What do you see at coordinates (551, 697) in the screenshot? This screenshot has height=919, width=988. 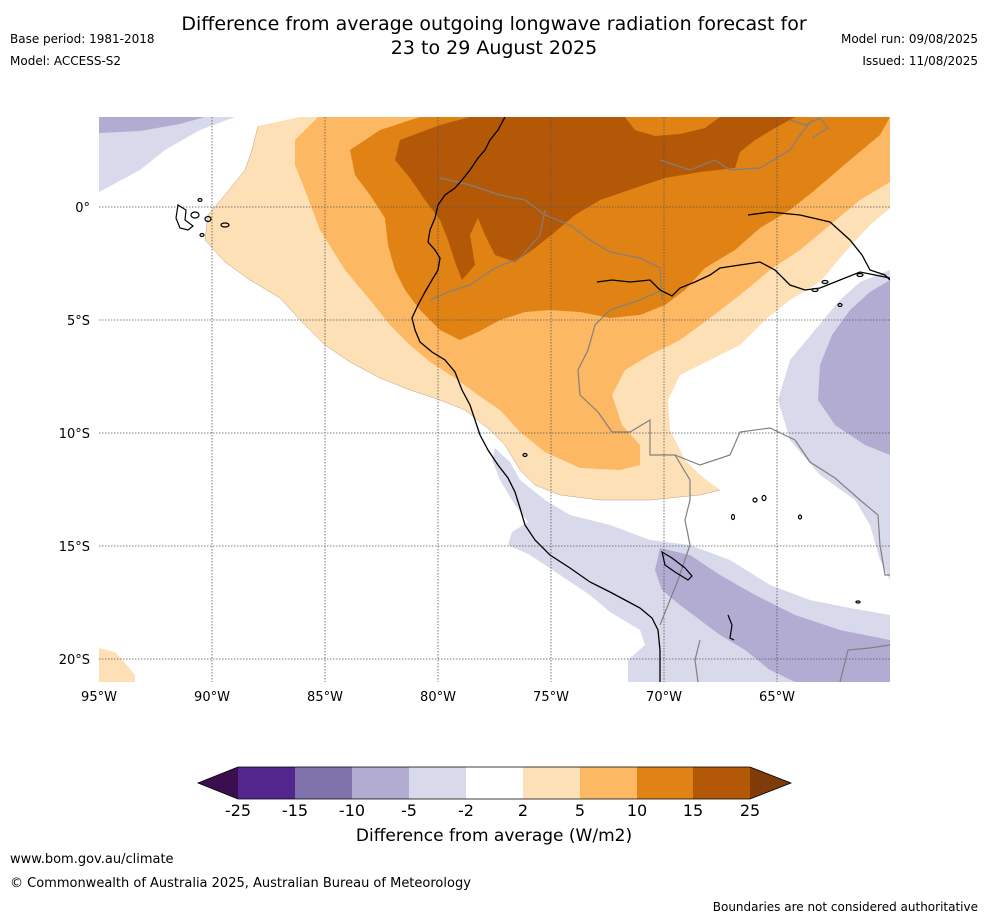 I see `lon-tick-label: 75°W` at bounding box center [551, 697].